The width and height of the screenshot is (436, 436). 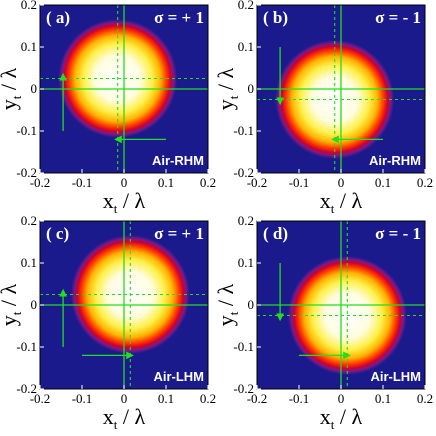 I want to click on panel-label: ( a), so click(x=58, y=17).